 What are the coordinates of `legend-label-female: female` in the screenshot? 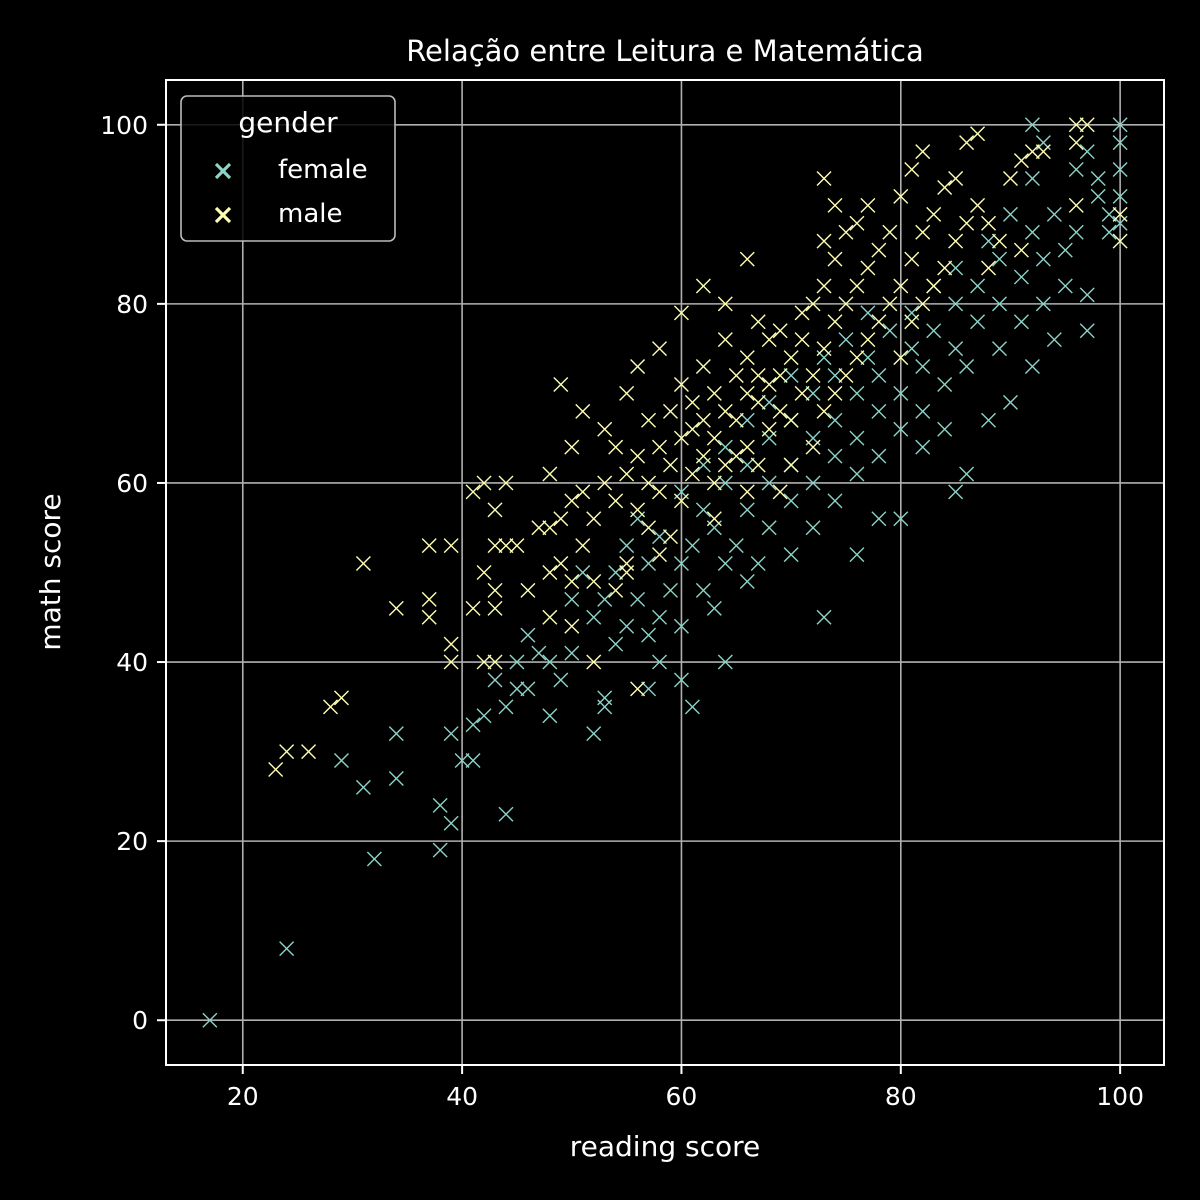 It's located at (323, 170).